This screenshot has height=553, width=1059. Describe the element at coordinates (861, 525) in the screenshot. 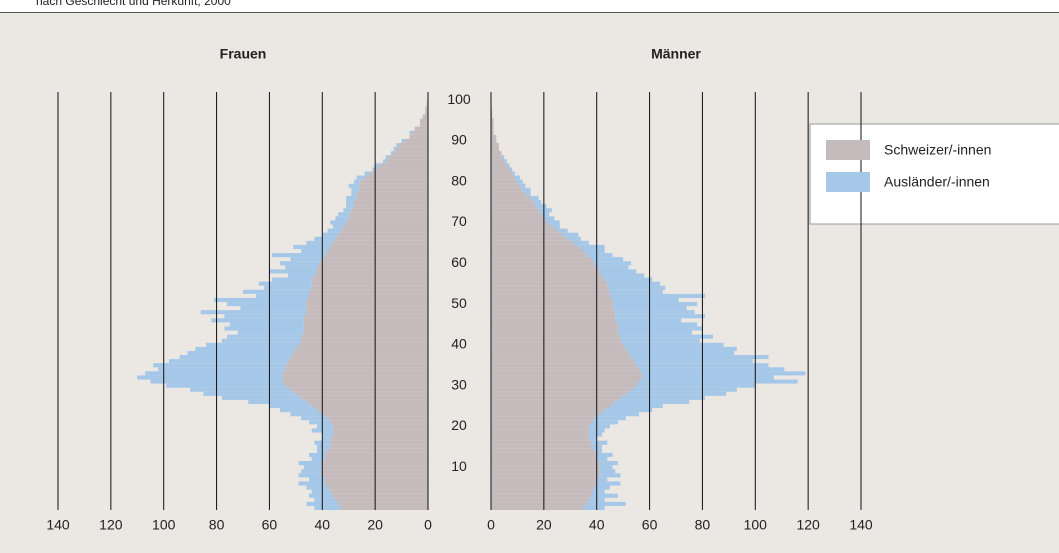

I see `x-tick-label: 140` at that location.